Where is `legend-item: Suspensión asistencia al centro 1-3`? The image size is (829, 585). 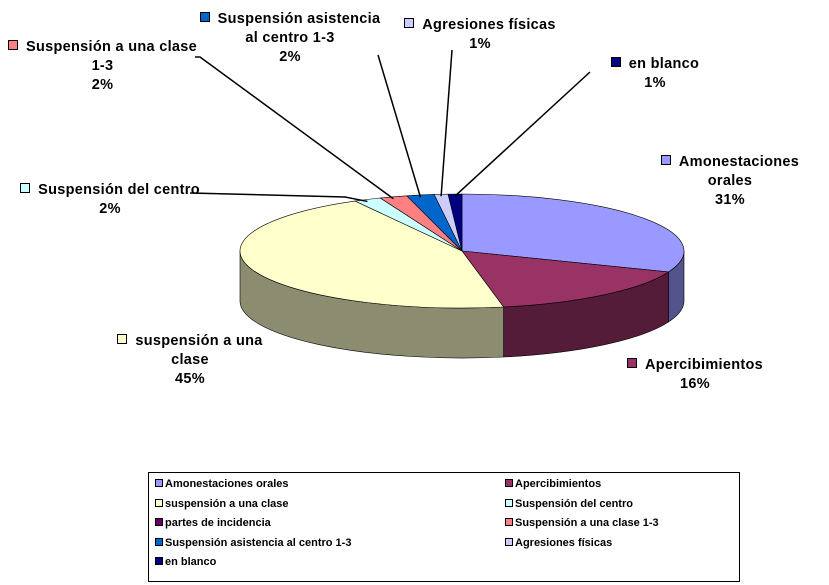
legend-item: Suspensión asistencia al centro 1-3 is located at coordinates (253, 543).